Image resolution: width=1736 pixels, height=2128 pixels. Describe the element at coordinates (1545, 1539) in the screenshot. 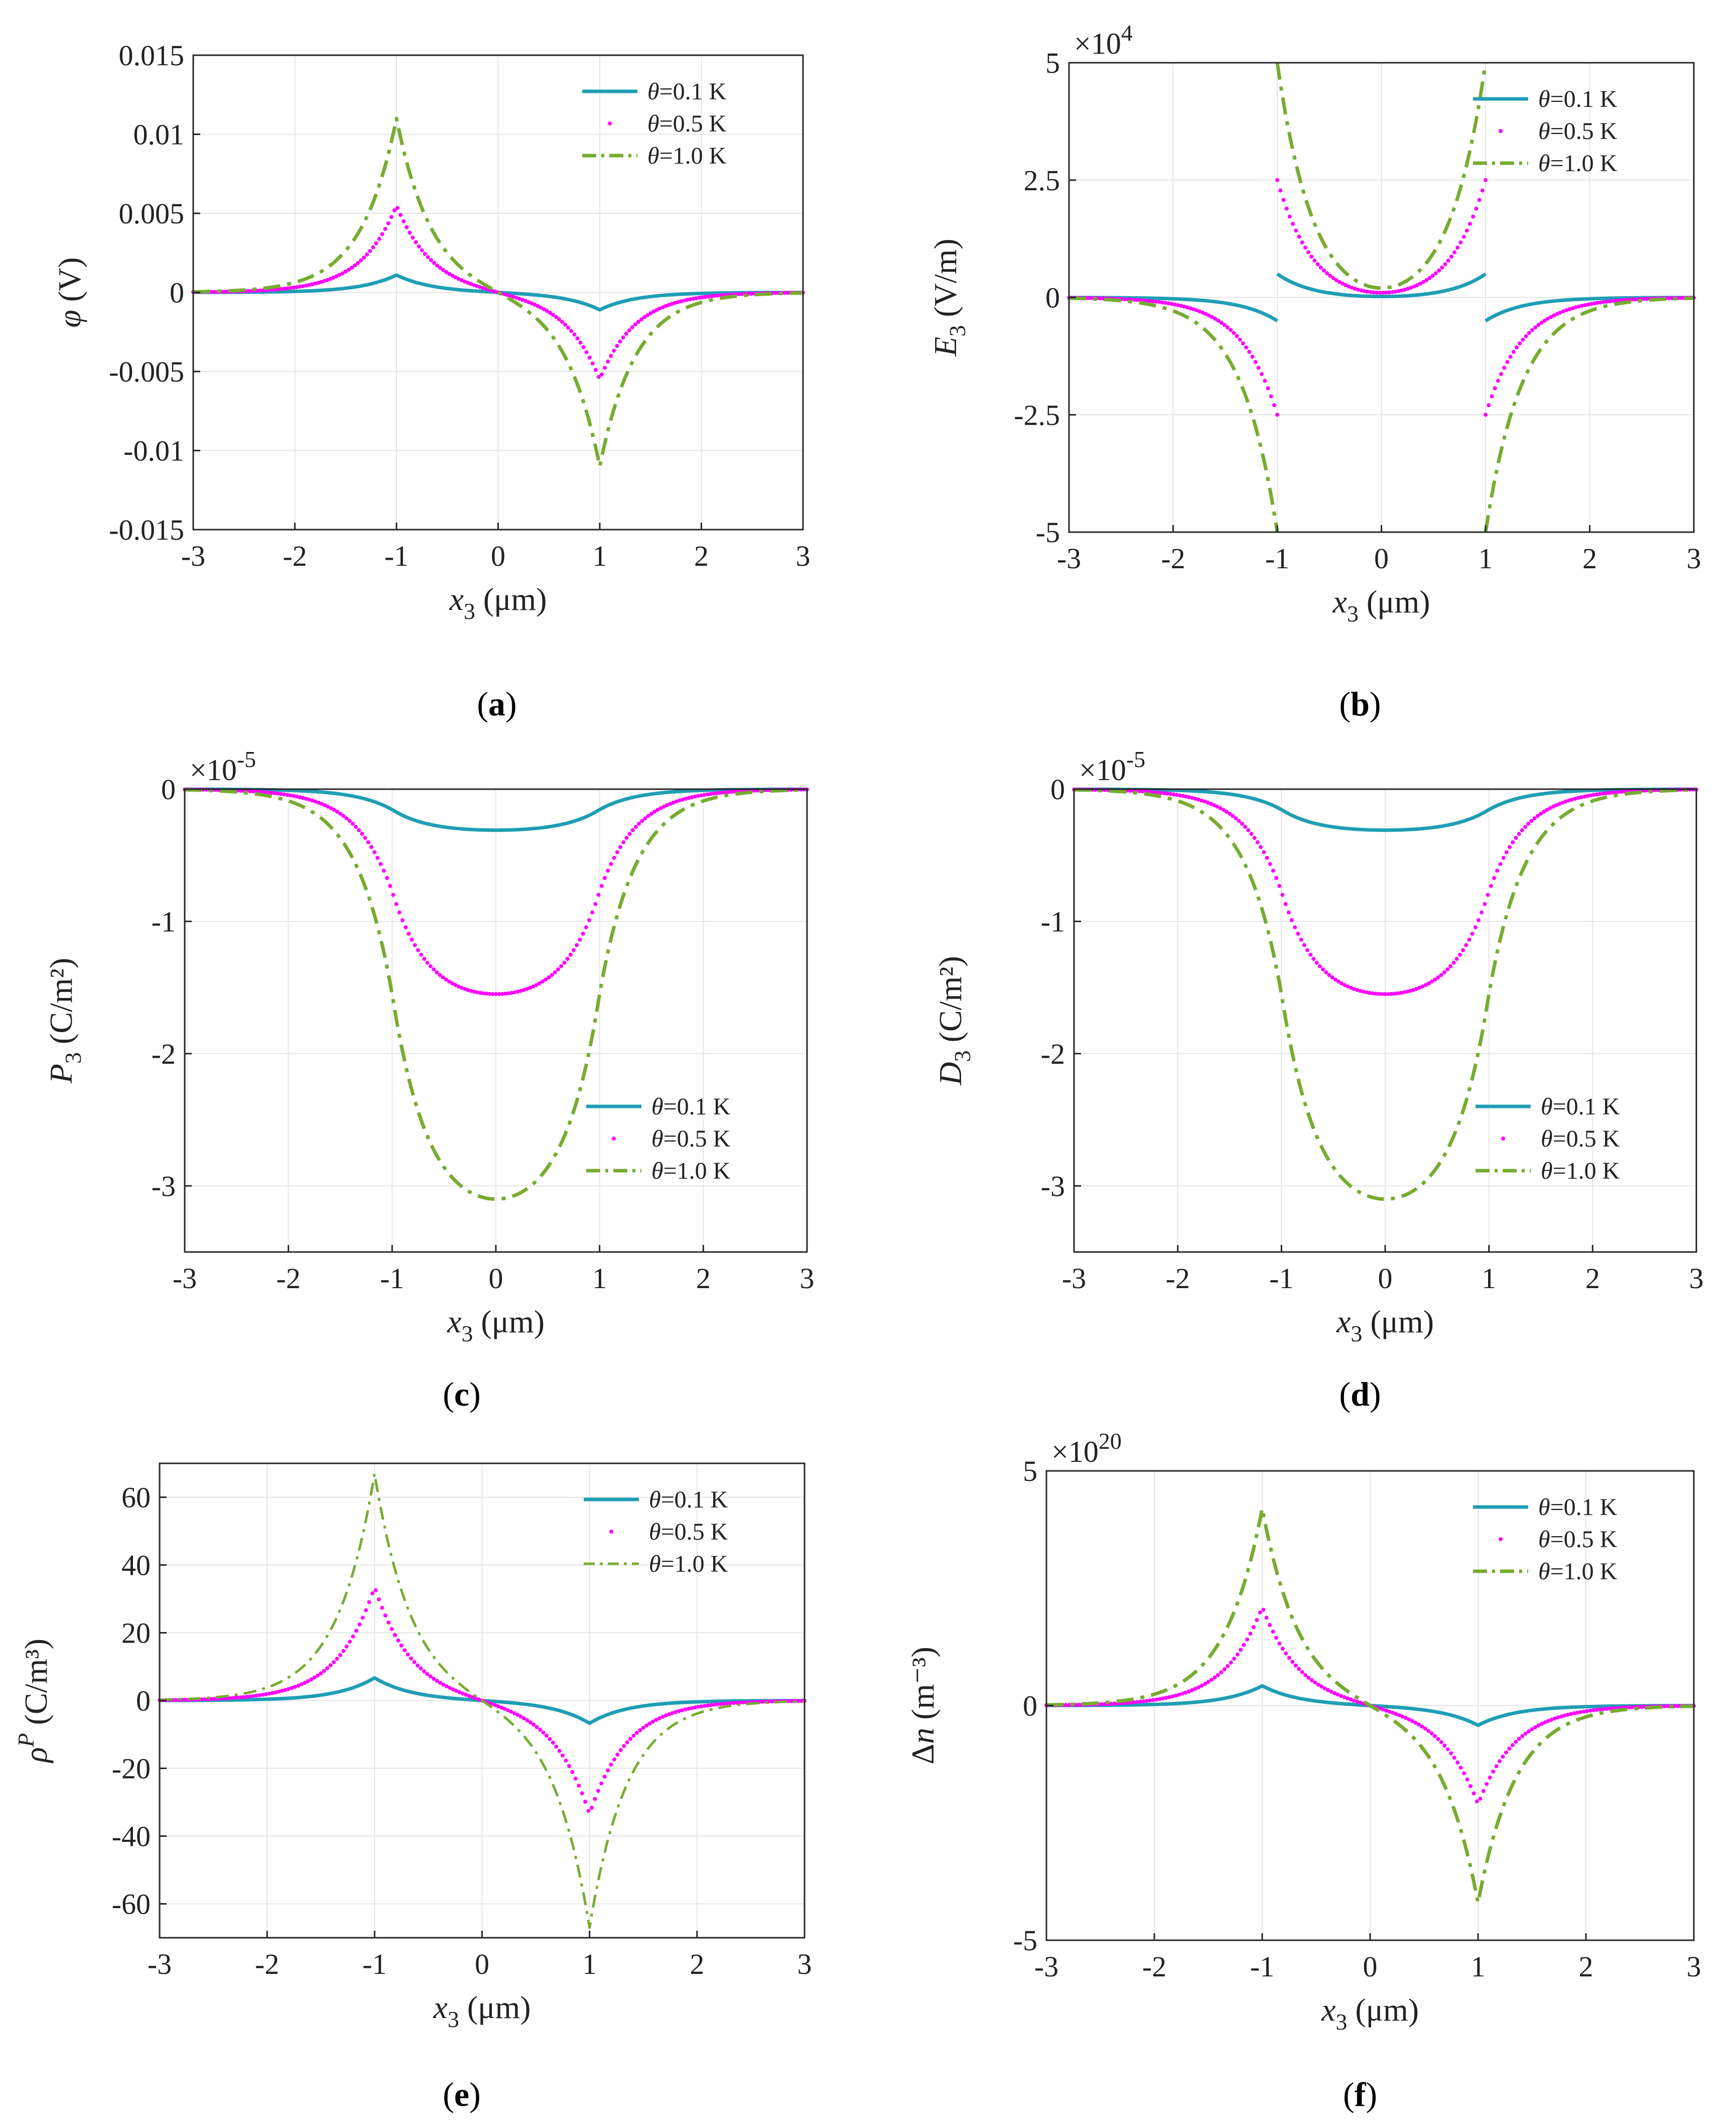

I see `legend: θ=0.1 K θ=0.5 K θ=1.0 K` at that location.